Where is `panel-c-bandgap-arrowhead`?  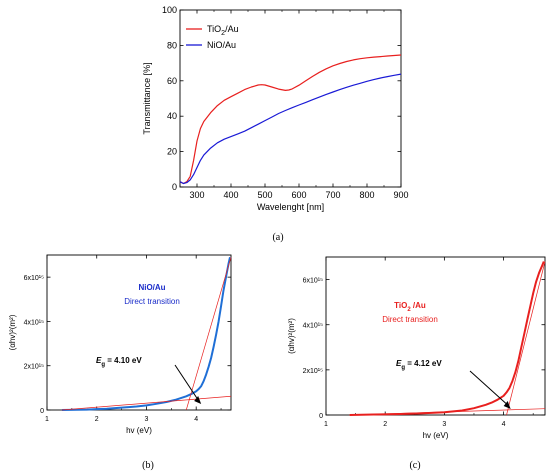 panel-c-bandgap-arrowhead is located at coordinates (507, 405).